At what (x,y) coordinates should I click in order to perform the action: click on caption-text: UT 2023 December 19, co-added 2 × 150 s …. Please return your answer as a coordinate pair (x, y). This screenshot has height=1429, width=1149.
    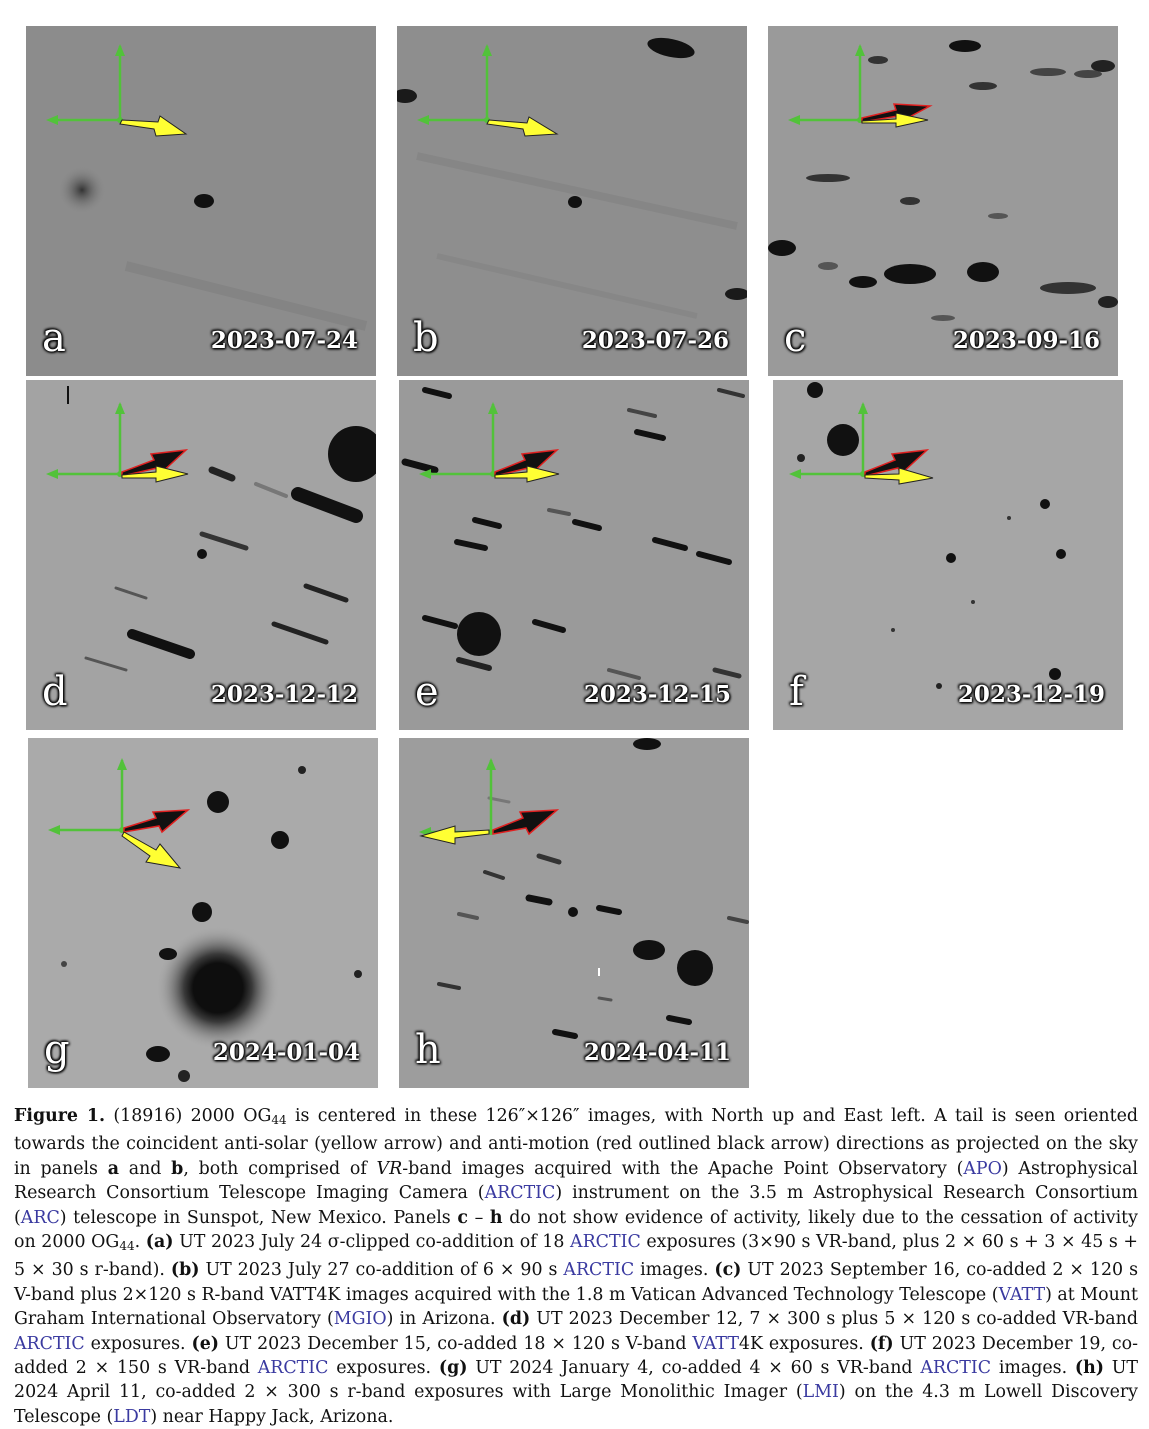
    Looking at the image, I should click on (576, 1356).